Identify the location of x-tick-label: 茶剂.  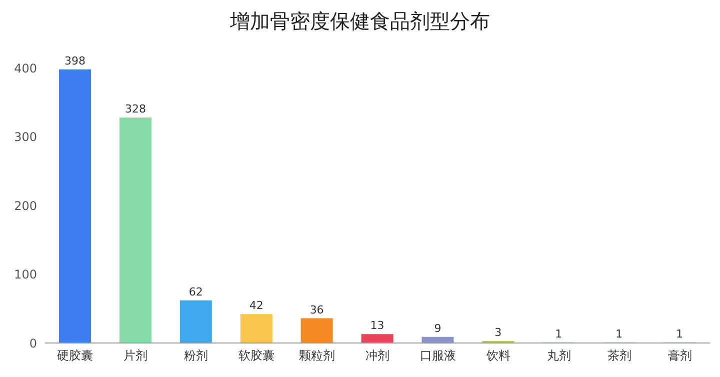
(619, 355).